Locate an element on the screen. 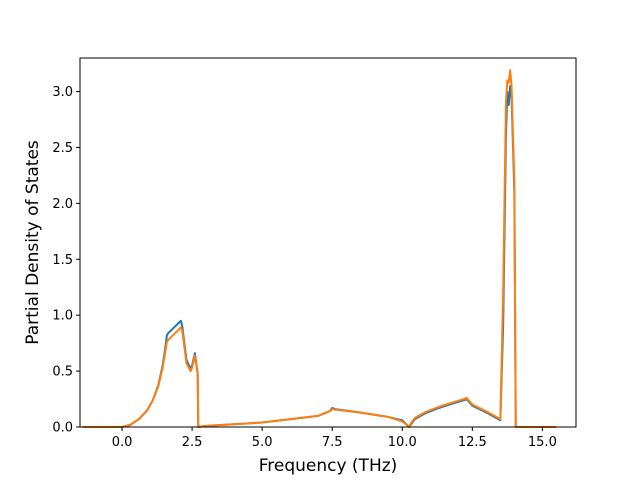 The width and height of the screenshot is (640, 480). y-tick-label: 0.5 is located at coordinates (62, 372).